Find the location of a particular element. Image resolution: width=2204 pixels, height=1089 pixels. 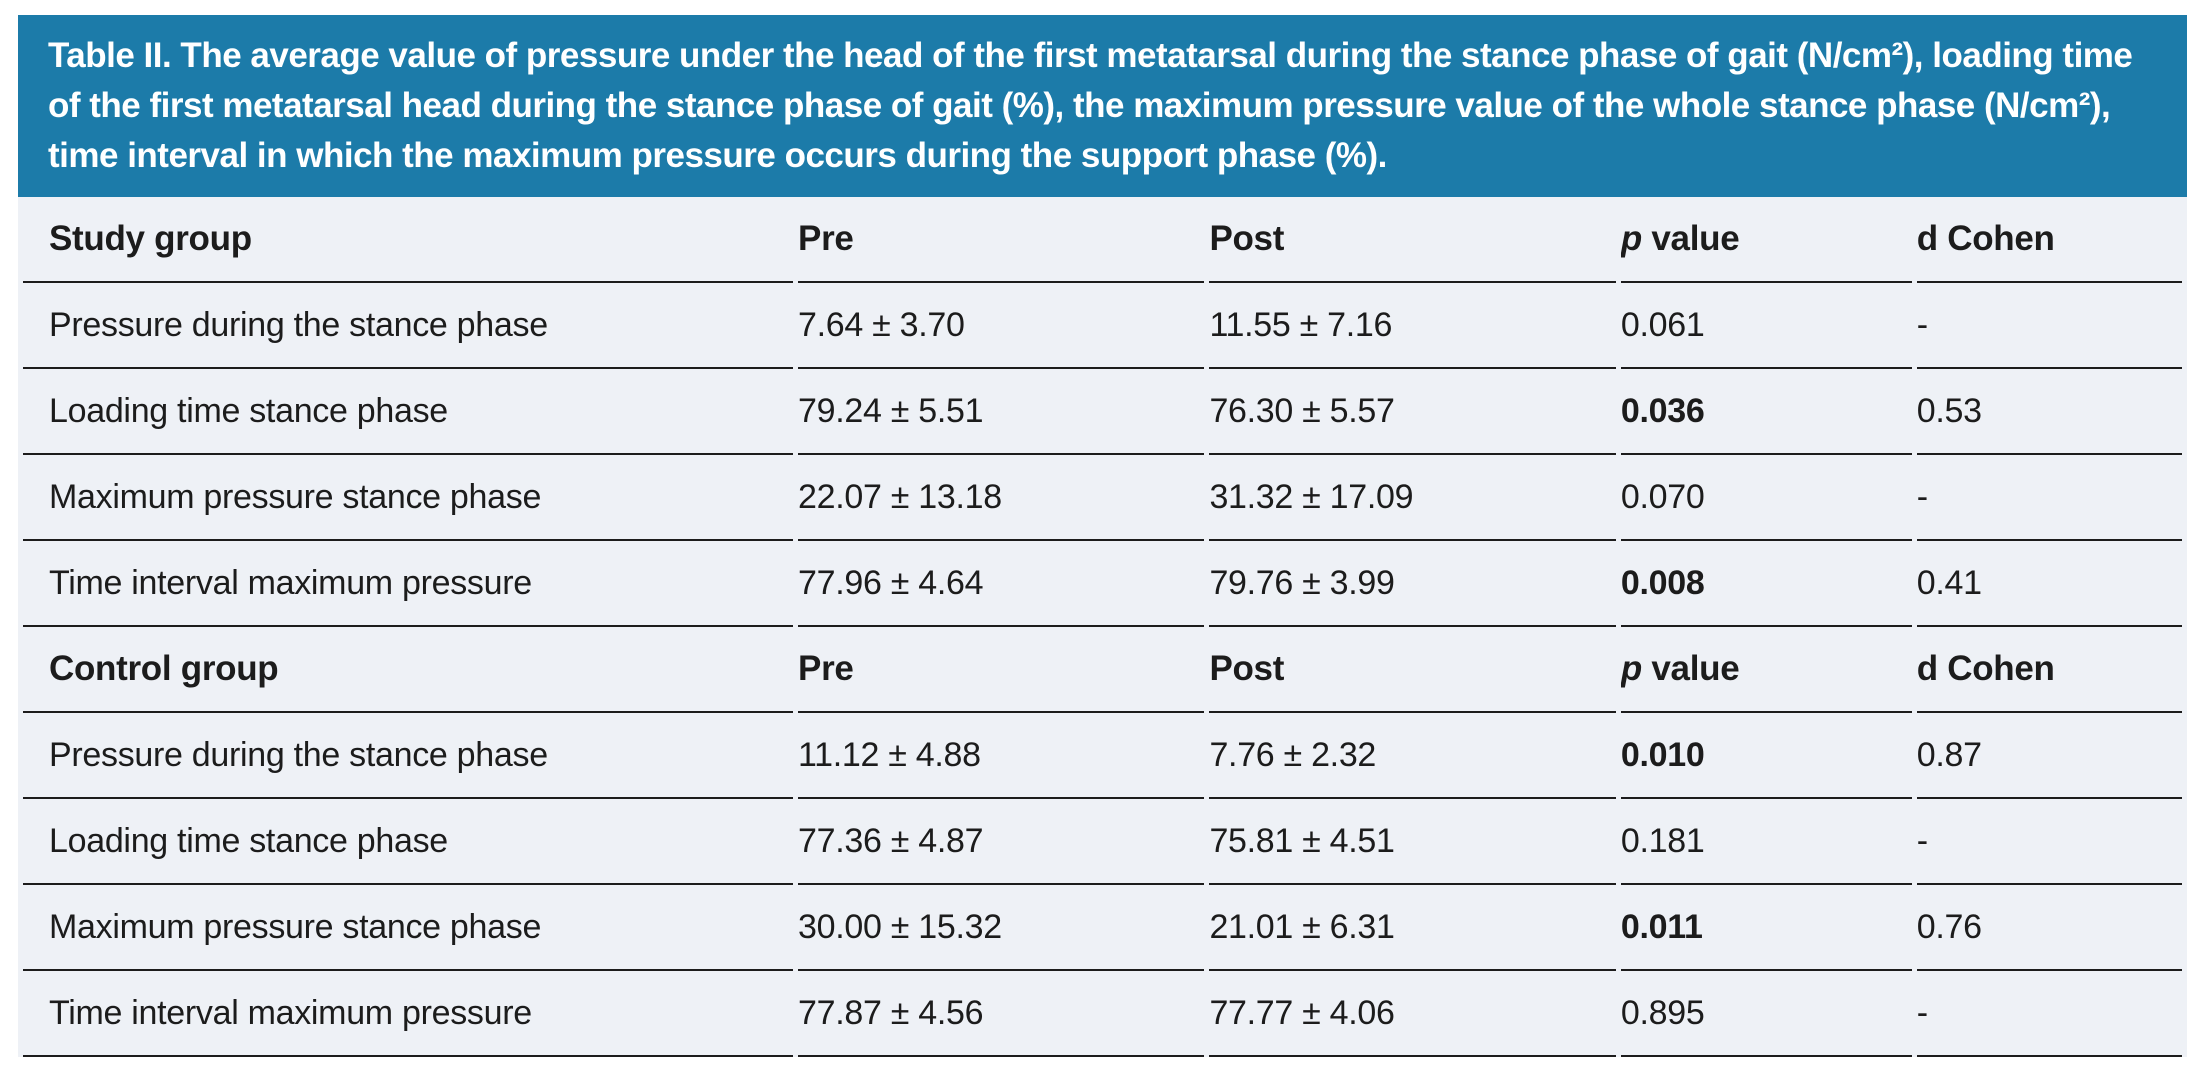

p-value-cell: 0.181 is located at coordinates (1766, 842).